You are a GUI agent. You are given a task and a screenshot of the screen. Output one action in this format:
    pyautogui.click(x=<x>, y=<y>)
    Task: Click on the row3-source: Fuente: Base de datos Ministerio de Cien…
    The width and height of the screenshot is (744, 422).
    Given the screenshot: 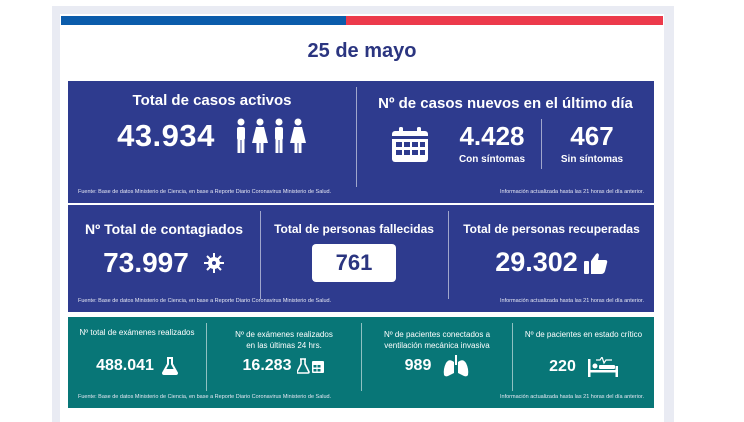 What is the action you would take?
    pyautogui.click(x=205, y=397)
    